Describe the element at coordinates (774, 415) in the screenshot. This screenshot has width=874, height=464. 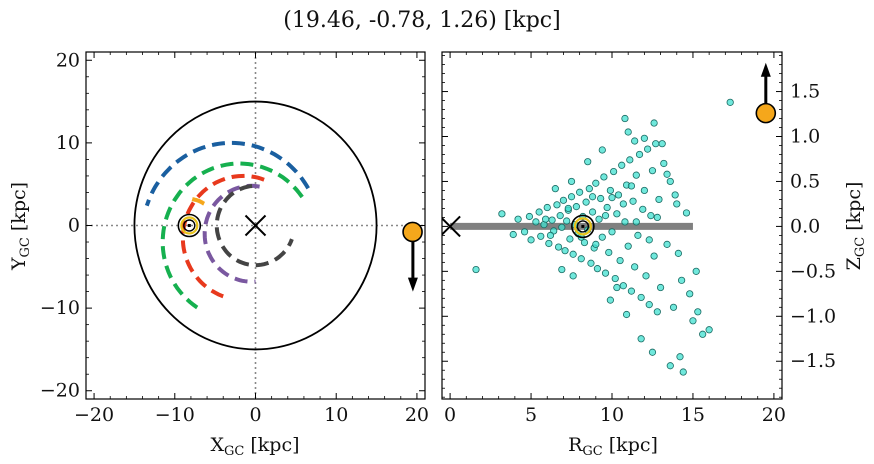
I see `right-xtick-label: 20` at that location.